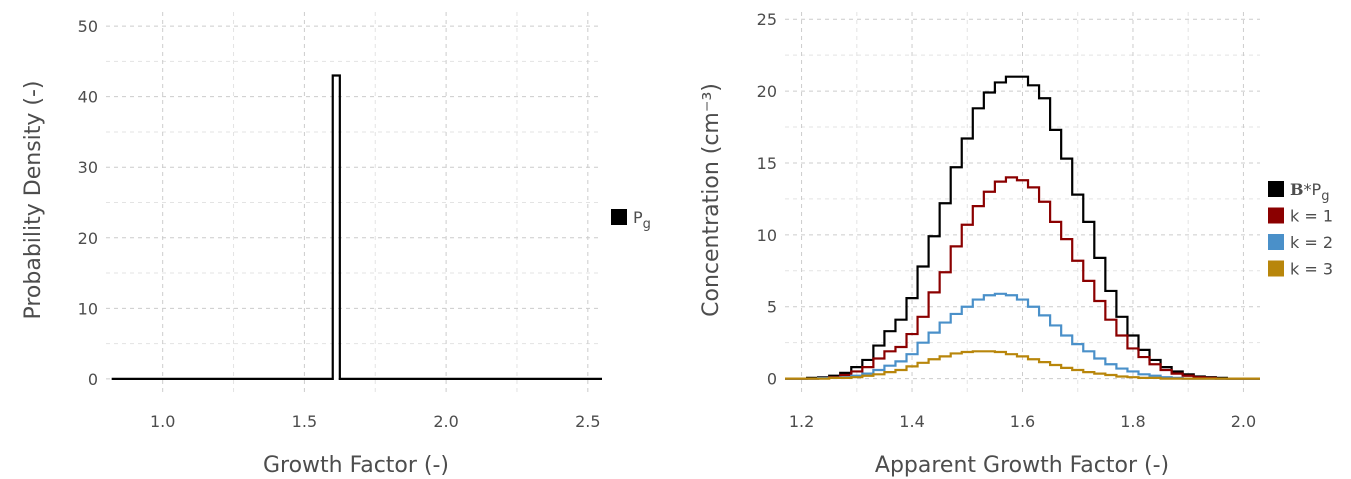 This screenshot has width=1351, height=479. I want to click on y-tick-label: 40, so click(88, 97).